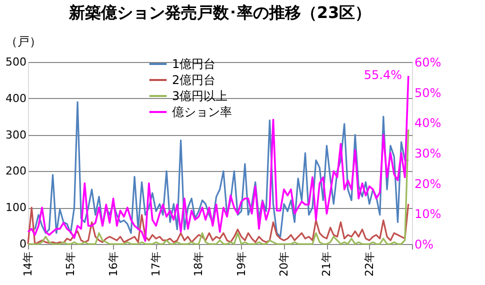  What do you see at coordinates (71, 264) in the screenshot?
I see `x-tick-label: 15年` at bounding box center [71, 264].